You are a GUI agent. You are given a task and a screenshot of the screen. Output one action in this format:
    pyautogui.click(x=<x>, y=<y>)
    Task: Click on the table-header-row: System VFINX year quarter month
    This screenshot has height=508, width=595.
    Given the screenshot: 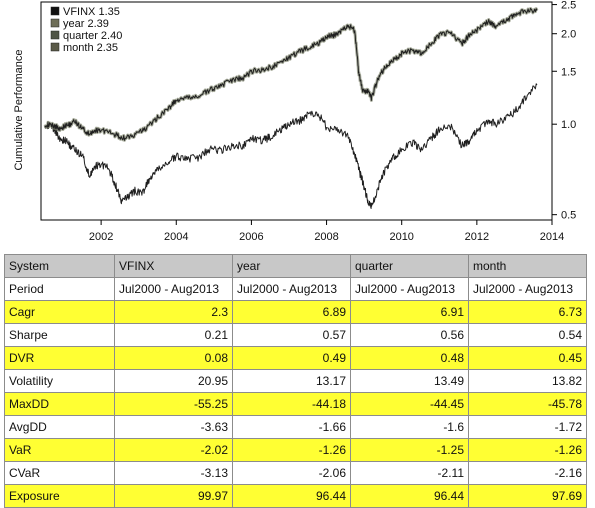 What is the action you would take?
    pyautogui.click(x=295, y=266)
    